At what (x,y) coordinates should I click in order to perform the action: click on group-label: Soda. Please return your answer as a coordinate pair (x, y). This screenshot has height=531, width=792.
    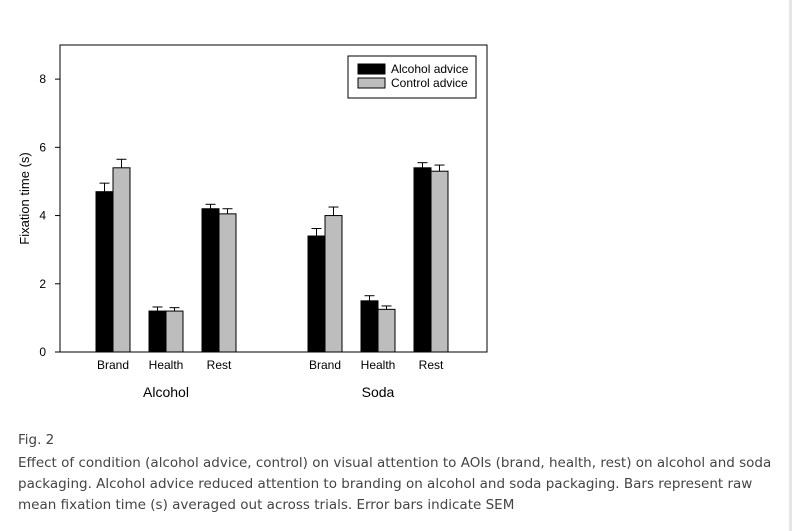
    Looking at the image, I should click on (378, 392).